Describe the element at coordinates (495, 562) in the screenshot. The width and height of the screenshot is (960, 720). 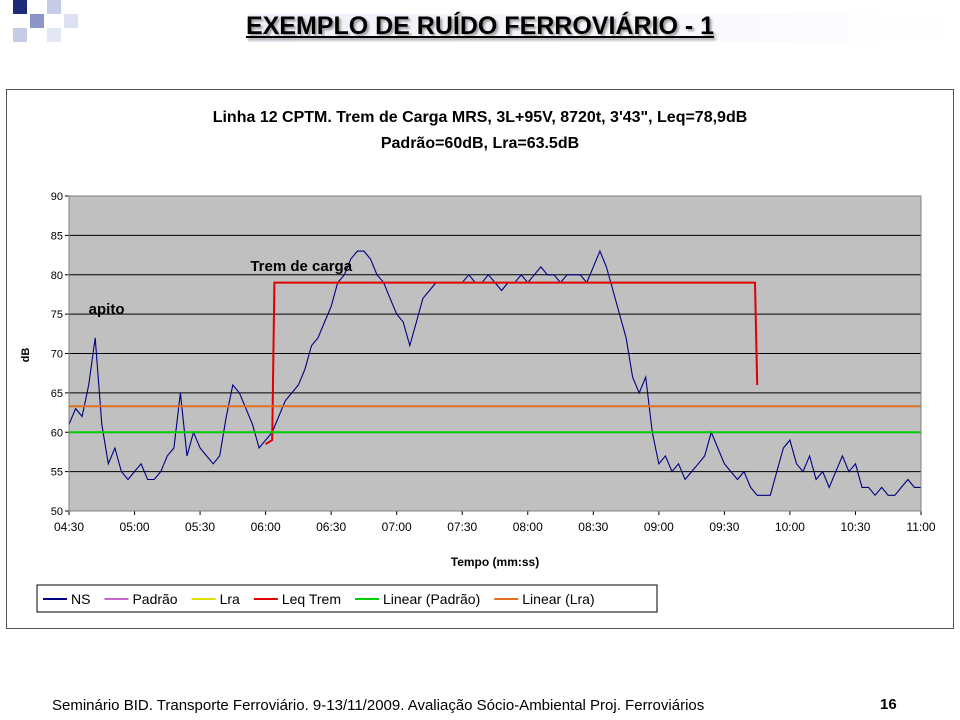
I see `x-axis-label: Tempo (mm:ss)` at that location.